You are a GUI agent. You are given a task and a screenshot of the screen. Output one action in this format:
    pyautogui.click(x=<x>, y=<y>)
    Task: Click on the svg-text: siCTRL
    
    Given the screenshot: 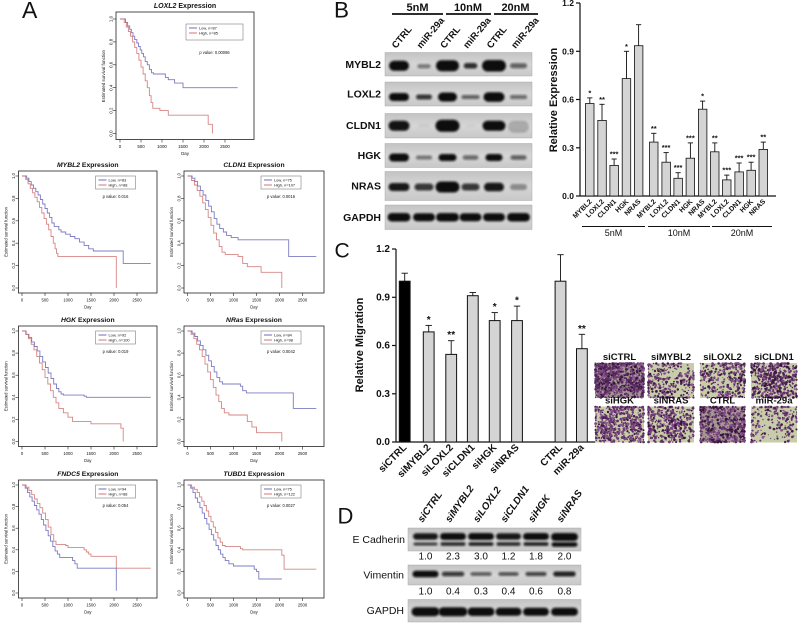 What is the action you would take?
    pyautogui.click(x=619, y=357)
    